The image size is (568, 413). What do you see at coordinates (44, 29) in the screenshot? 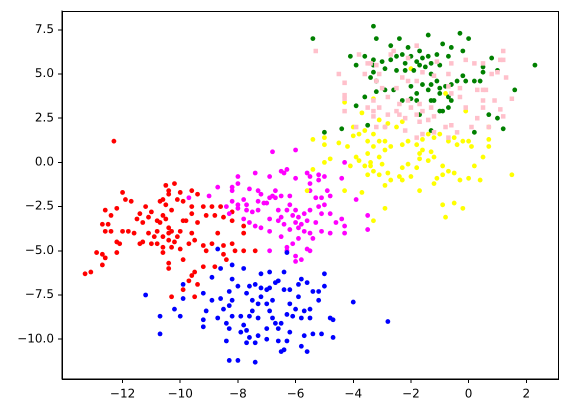
I see `y-tick-label: 7.5` at bounding box center [44, 29].